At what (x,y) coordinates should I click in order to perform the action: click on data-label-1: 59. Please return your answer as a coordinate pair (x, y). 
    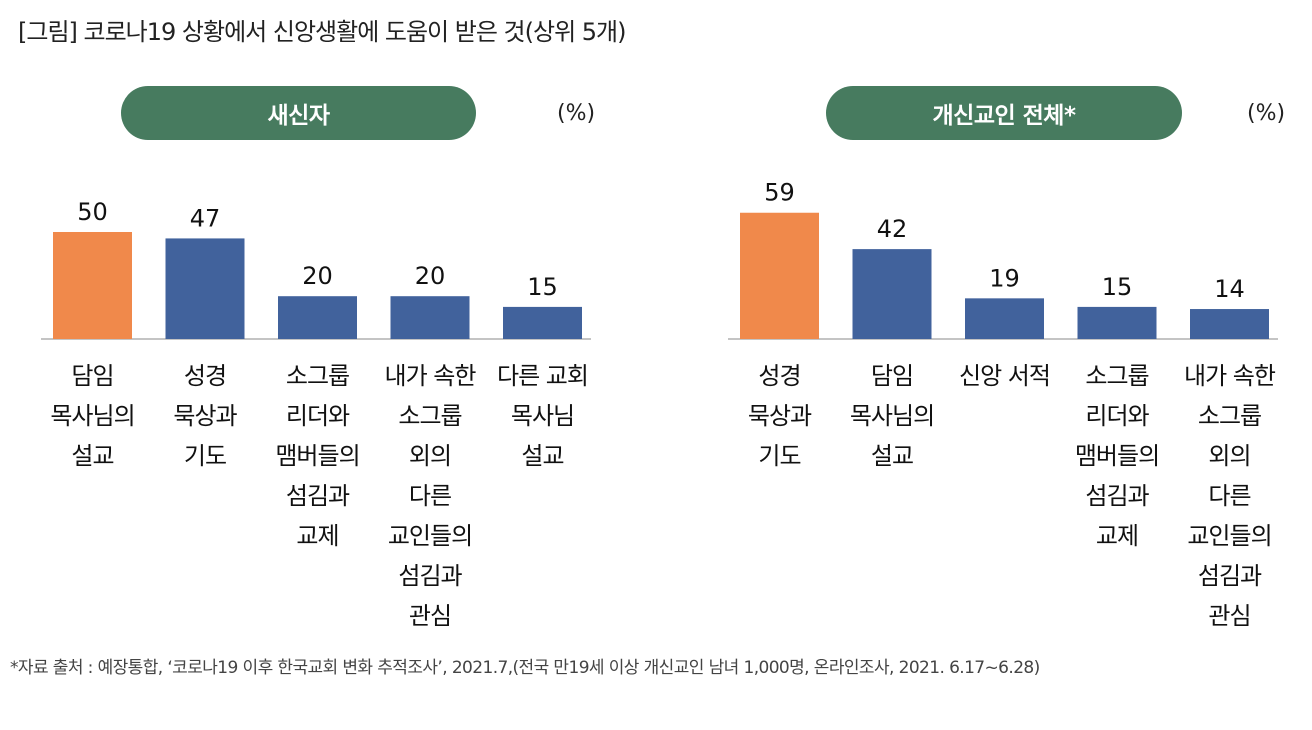
    Looking at the image, I should click on (779, 193).